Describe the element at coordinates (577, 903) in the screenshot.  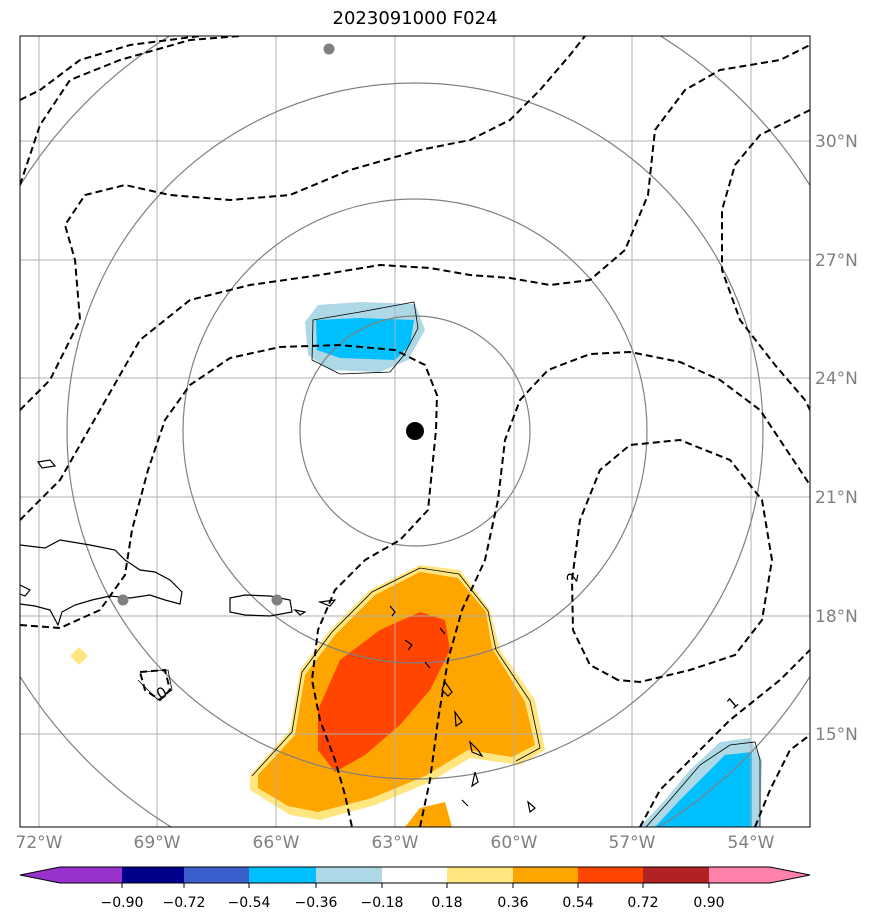
I see `colorbar-tick-8: 0.54` at that location.